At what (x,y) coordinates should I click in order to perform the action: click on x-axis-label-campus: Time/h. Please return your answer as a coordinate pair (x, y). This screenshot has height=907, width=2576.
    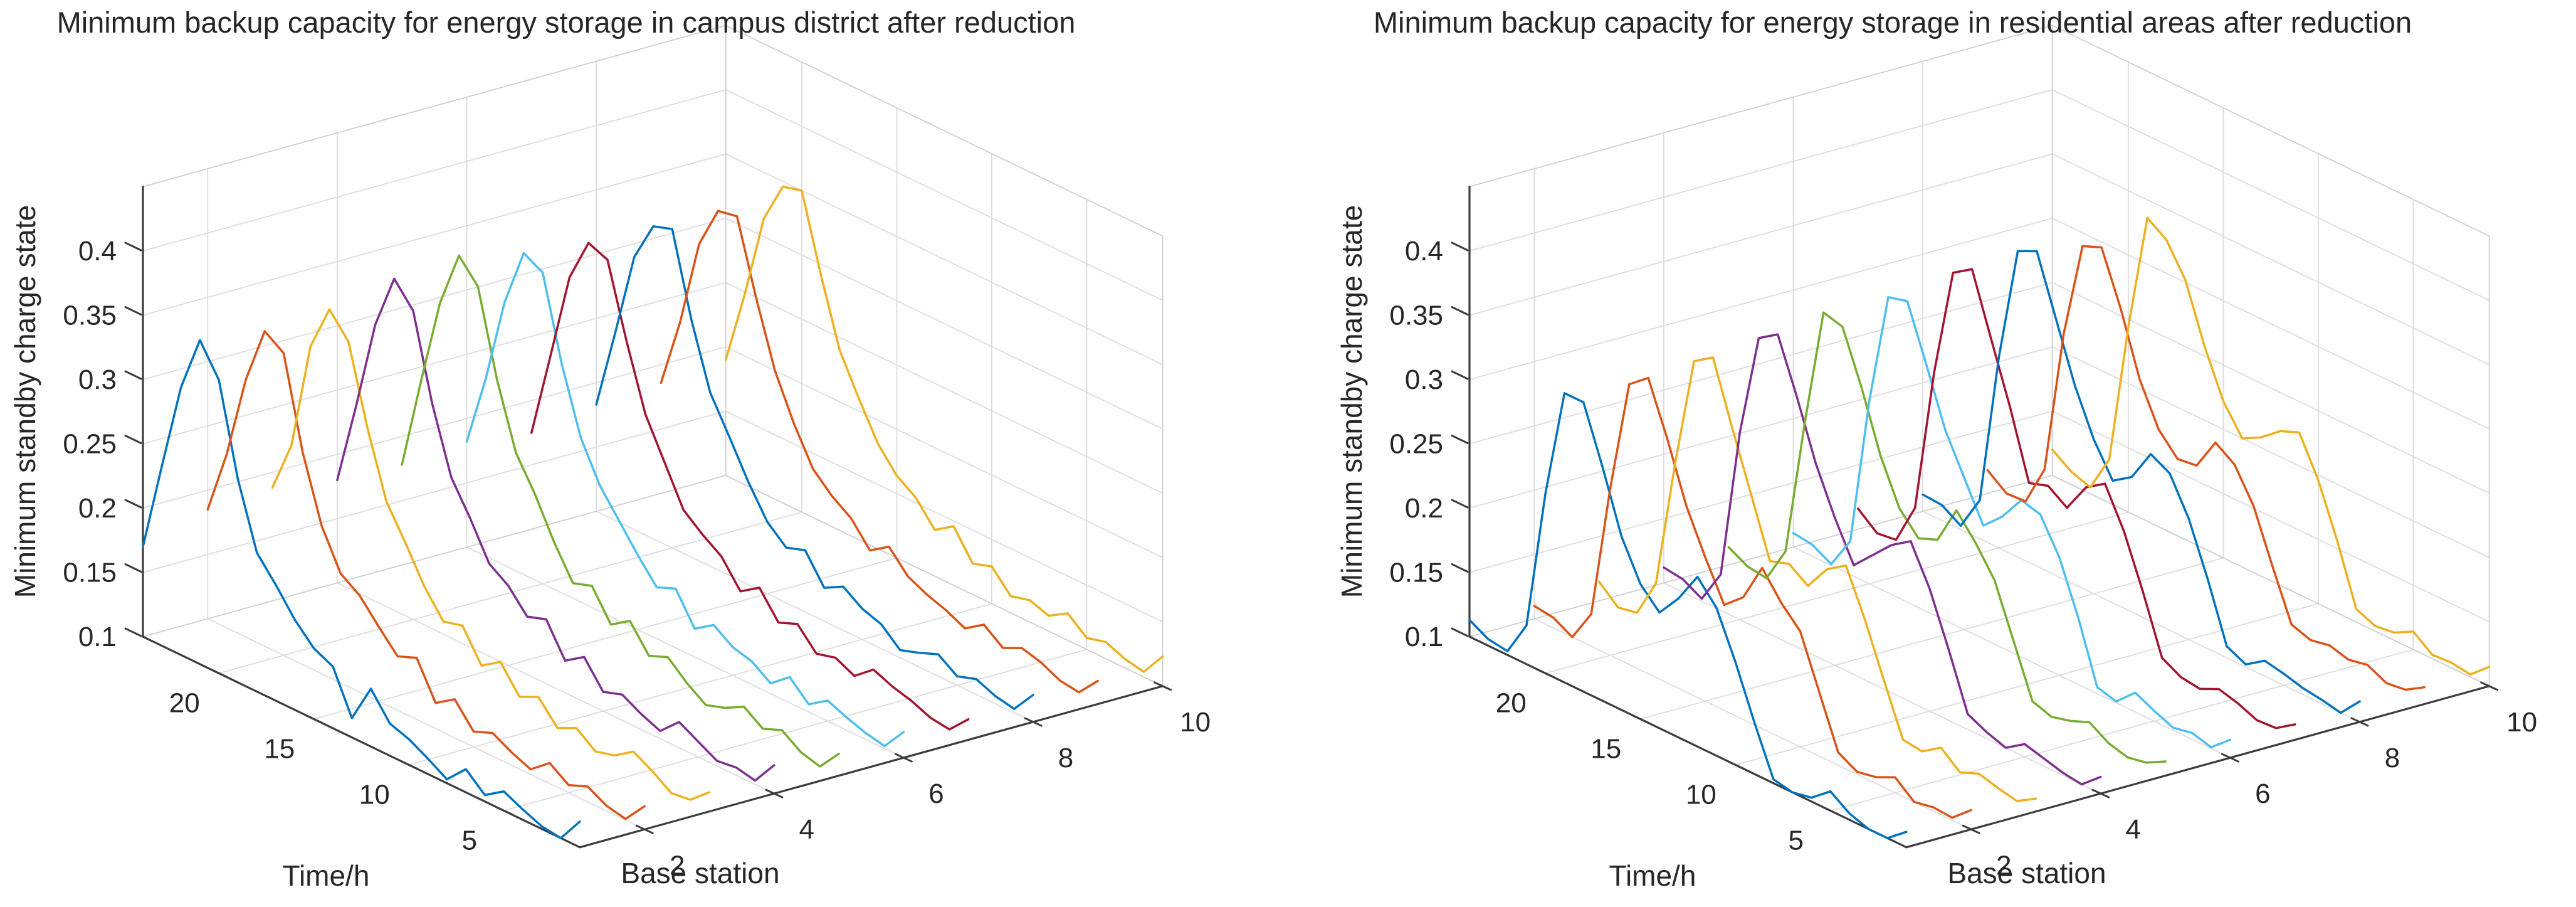
    Looking at the image, I should click on (326, 875).